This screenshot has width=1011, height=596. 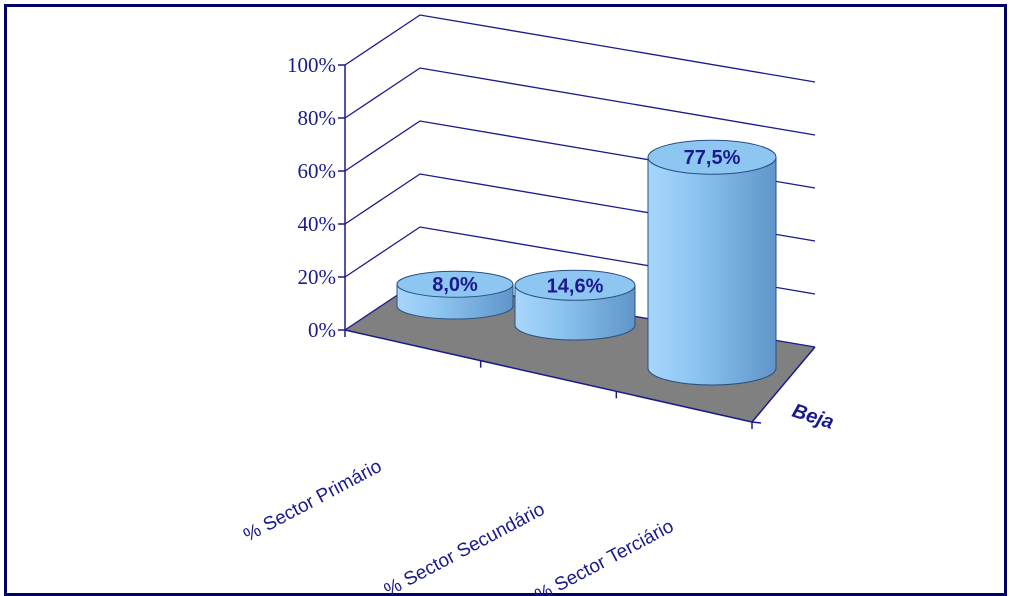 I want to click on data-label: 8,0%, so click(x=455, y=285).